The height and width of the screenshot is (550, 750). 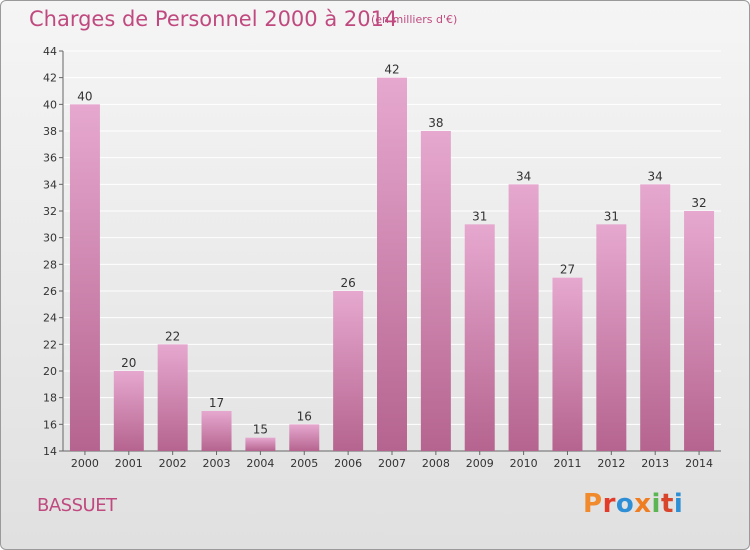 I want to click on y-tick-label: 22, so click(x=50, y=344).